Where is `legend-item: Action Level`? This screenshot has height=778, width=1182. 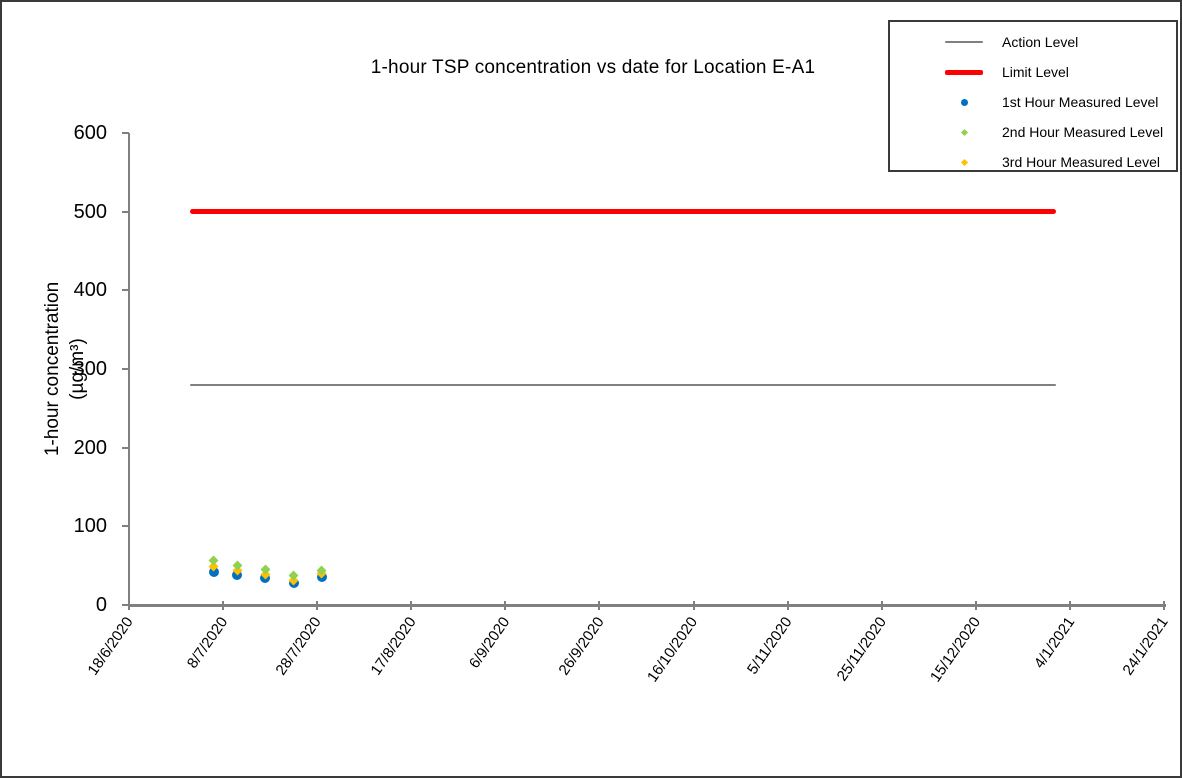
legend-item: Action Level is located at coordinates (1033, 42).